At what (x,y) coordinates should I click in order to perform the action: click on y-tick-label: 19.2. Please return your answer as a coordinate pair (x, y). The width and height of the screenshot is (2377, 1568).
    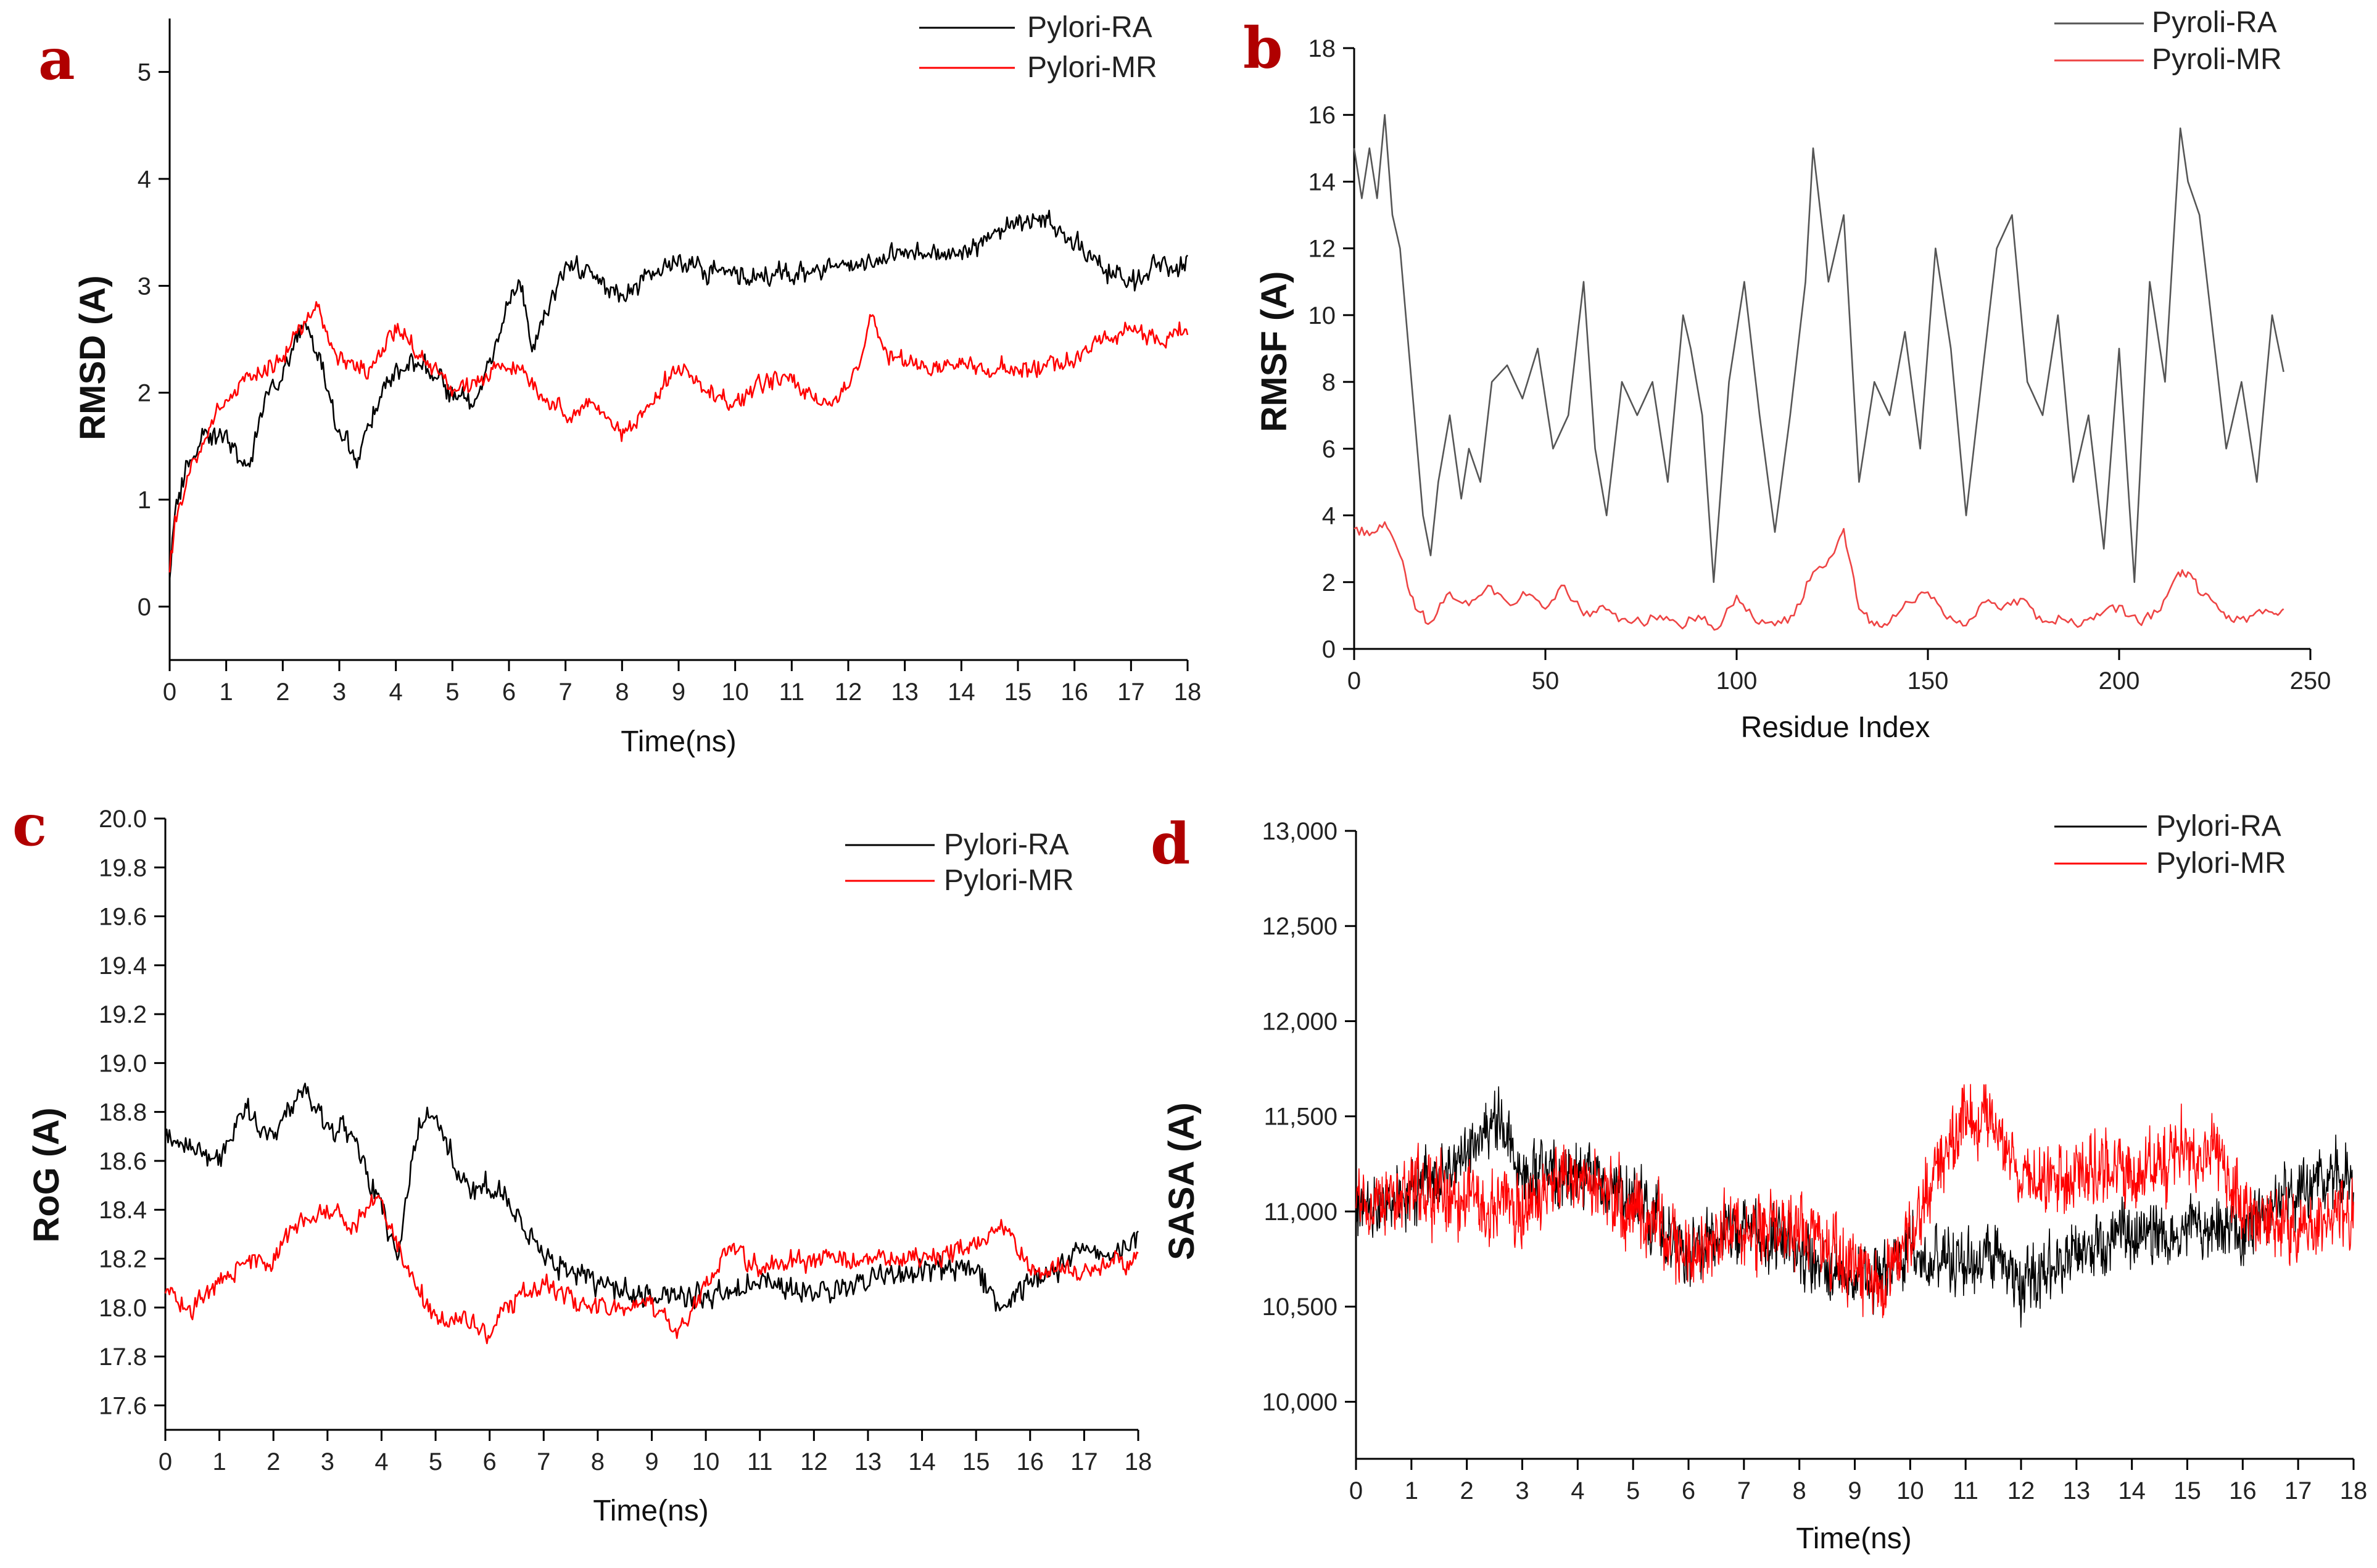
    Looking at the image, I should click on (123, 1014).